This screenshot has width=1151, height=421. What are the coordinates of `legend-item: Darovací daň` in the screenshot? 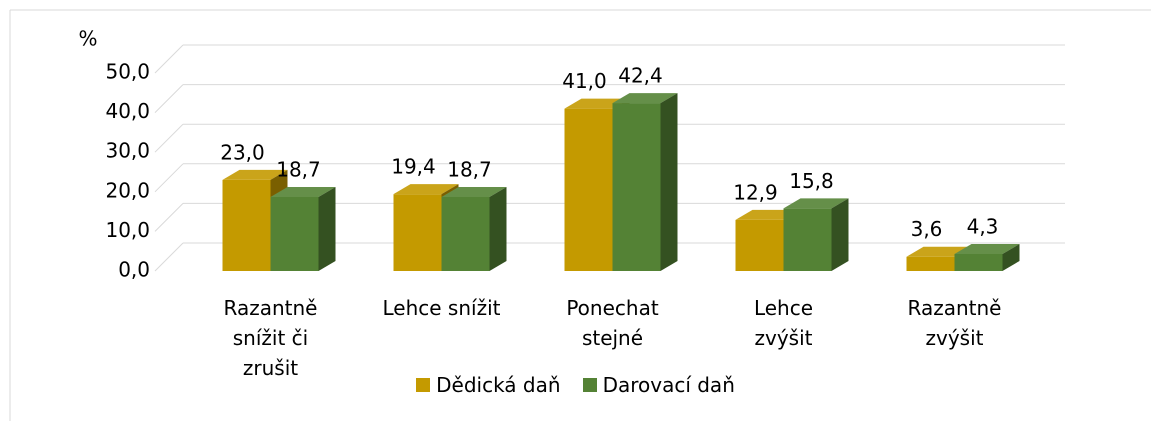 It's located at (658, 385).